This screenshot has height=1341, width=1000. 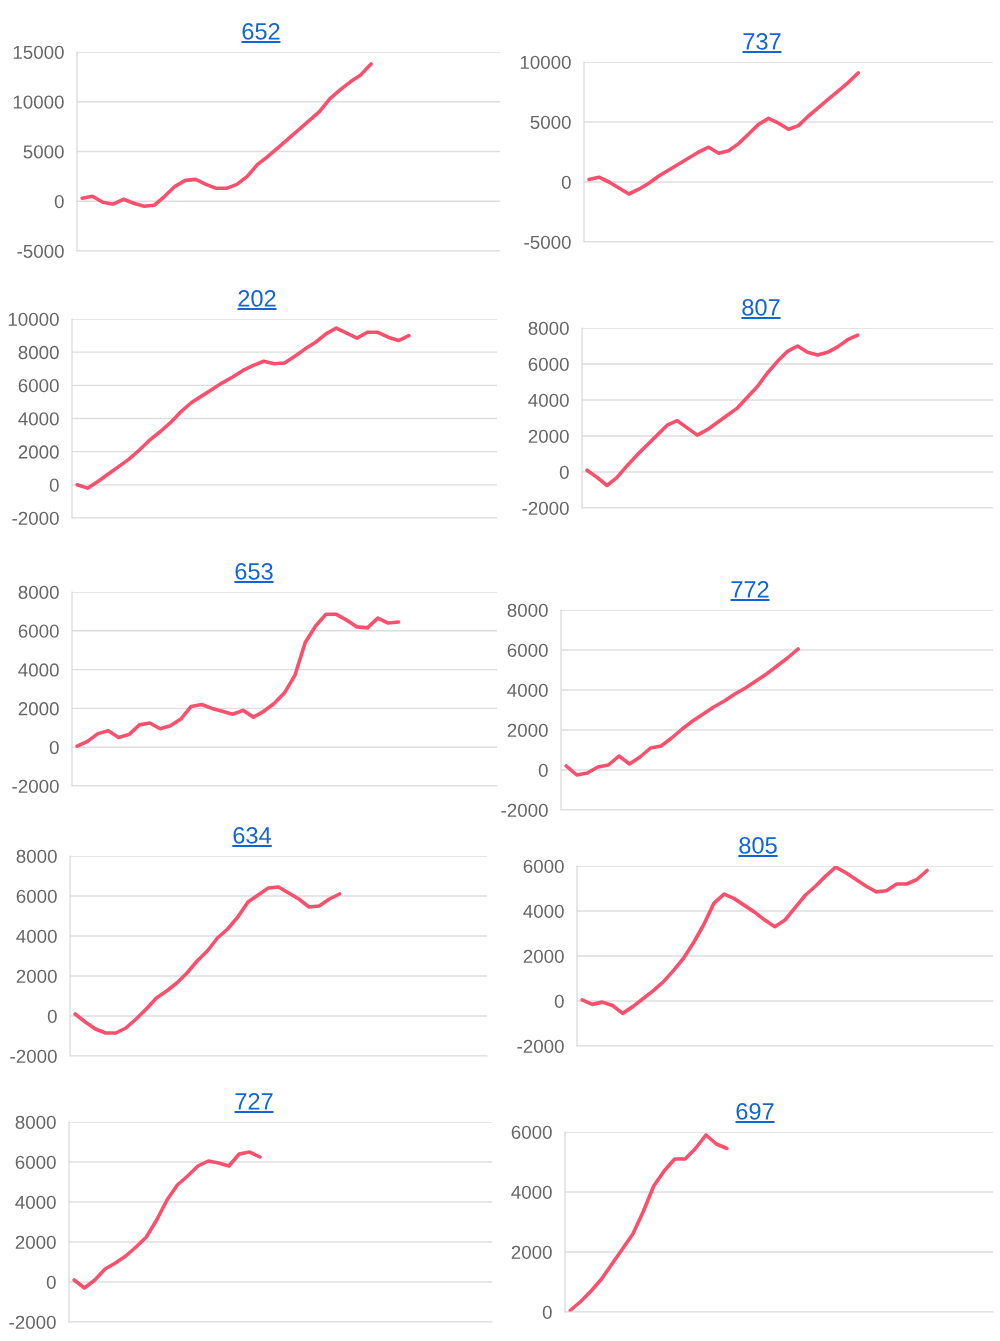 What do you see at coordinates (762, 41) in the screenshot?
I see `chart-title: 737` at bounding box center [762, 41].